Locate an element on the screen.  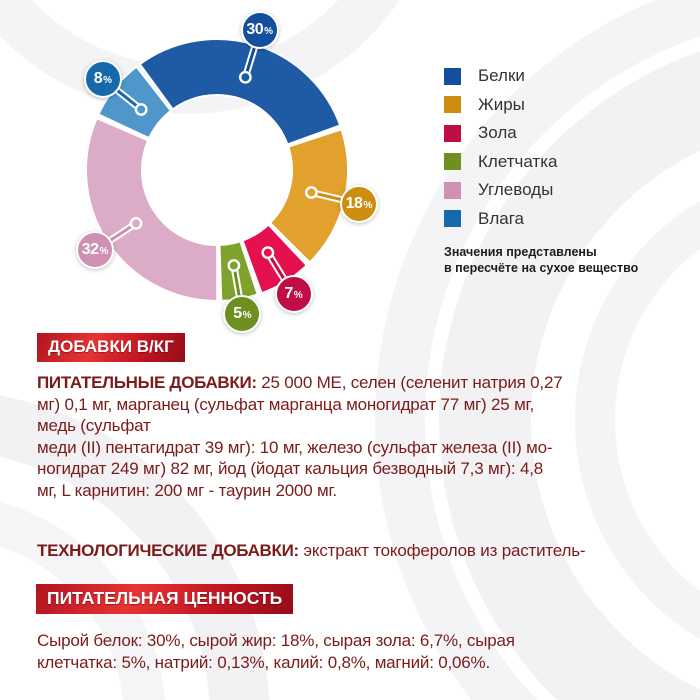
percent-bubble-vlaga: 8% is located at coordinates (102, 78).